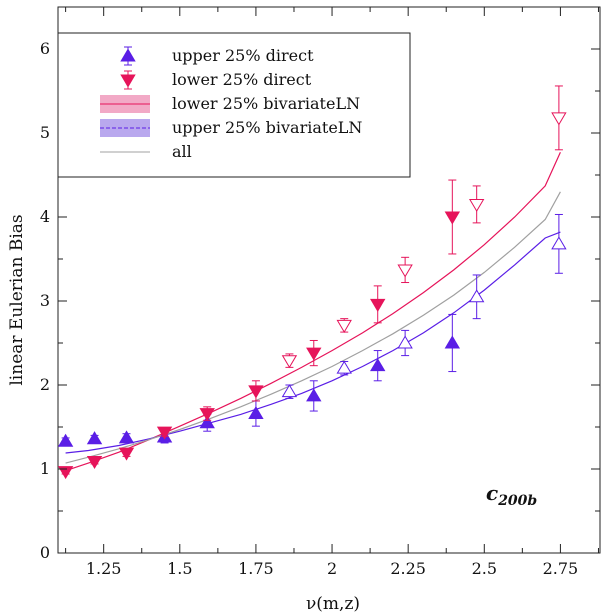 The image size is (606, 615). I want to click on x-tick-label: 2.25, so click(408, 568).